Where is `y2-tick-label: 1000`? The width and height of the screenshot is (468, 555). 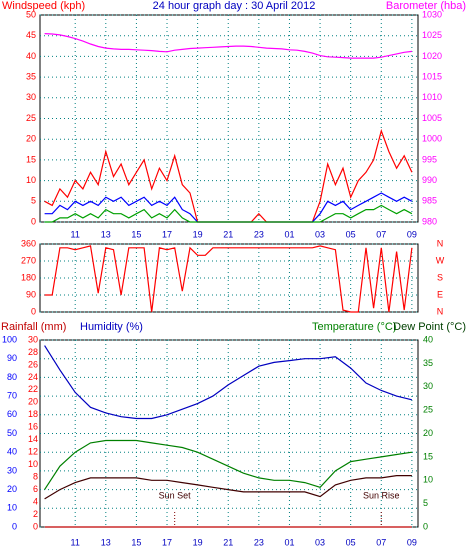
y2-tick-label: 1000 is located at coordinates (432, 139).